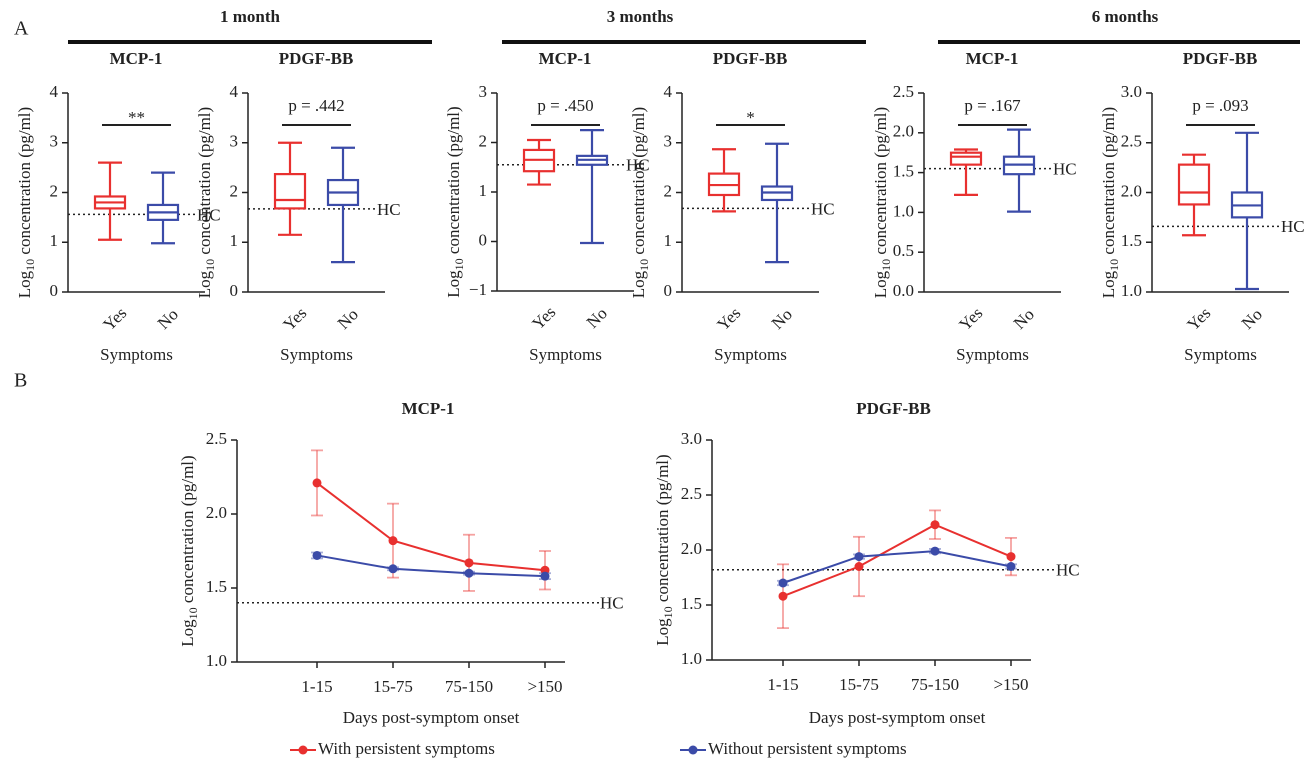 The image size is (1313, 764). Describe the element at coordinates (316, 686) in the screenshot. I see `x-tick-label: 1-15` at that location.